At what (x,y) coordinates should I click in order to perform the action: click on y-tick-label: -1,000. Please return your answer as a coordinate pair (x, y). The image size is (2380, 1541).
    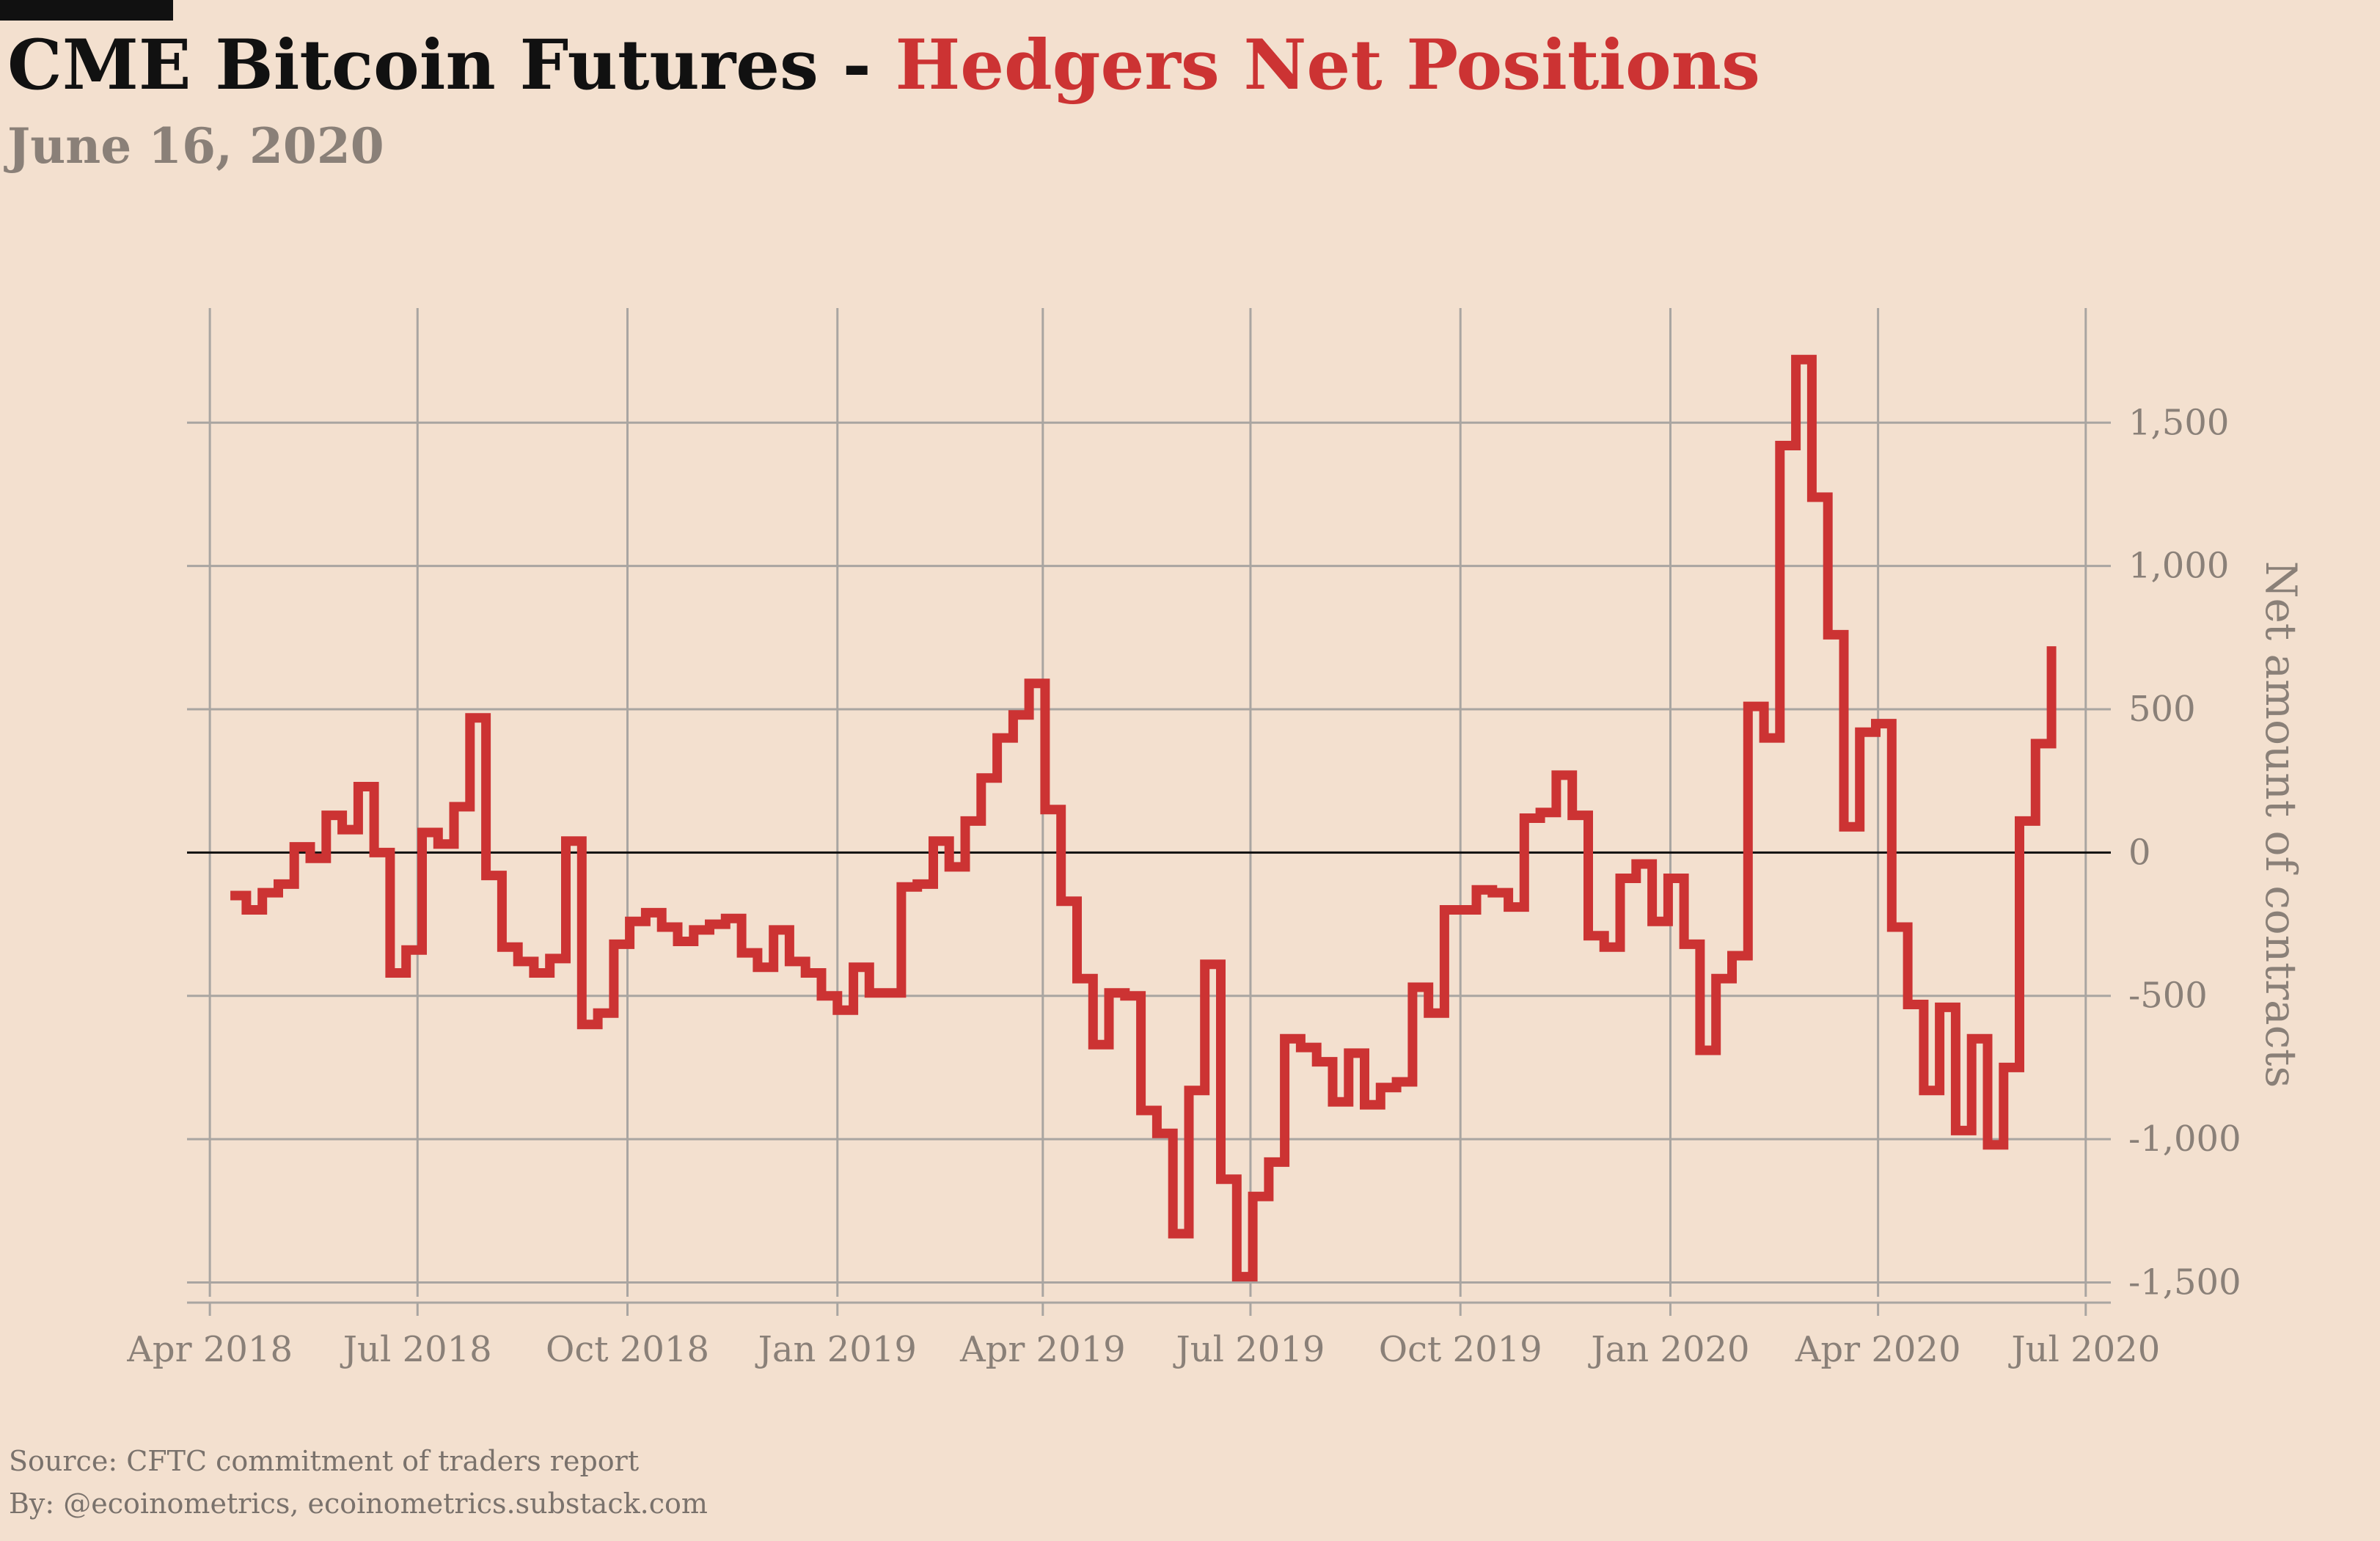
    Looking at the image, I should click on (2184, 1139).